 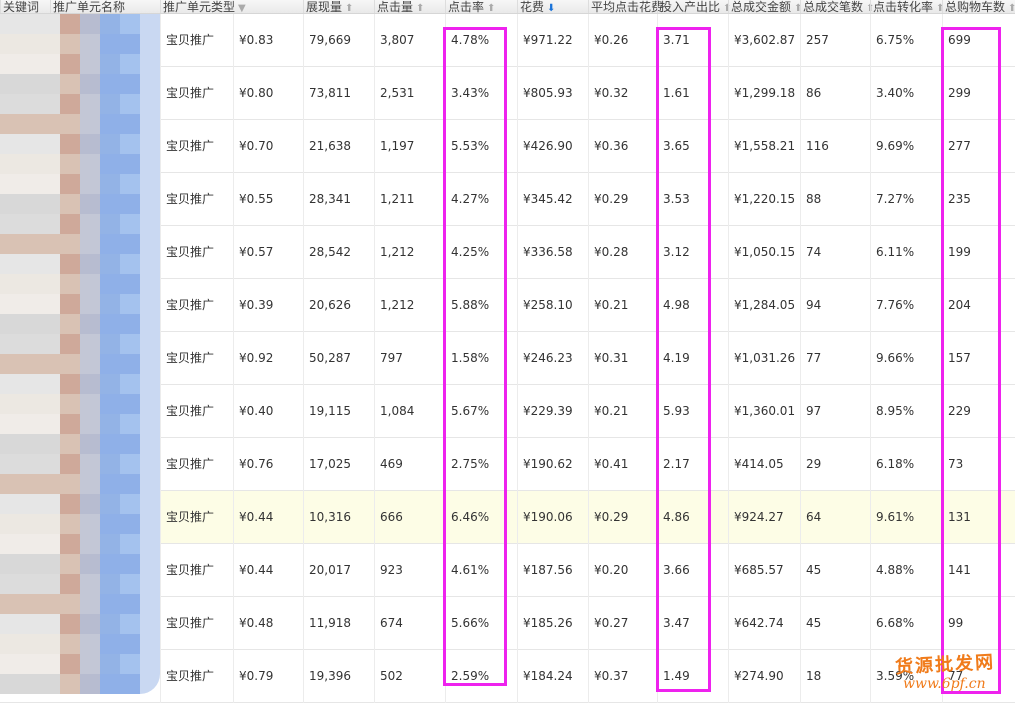 What do you see at coordinates (242, 8) in the screenshot?
I see `filter-dropdown-icon: ▼` at bounding box center [242, 8].